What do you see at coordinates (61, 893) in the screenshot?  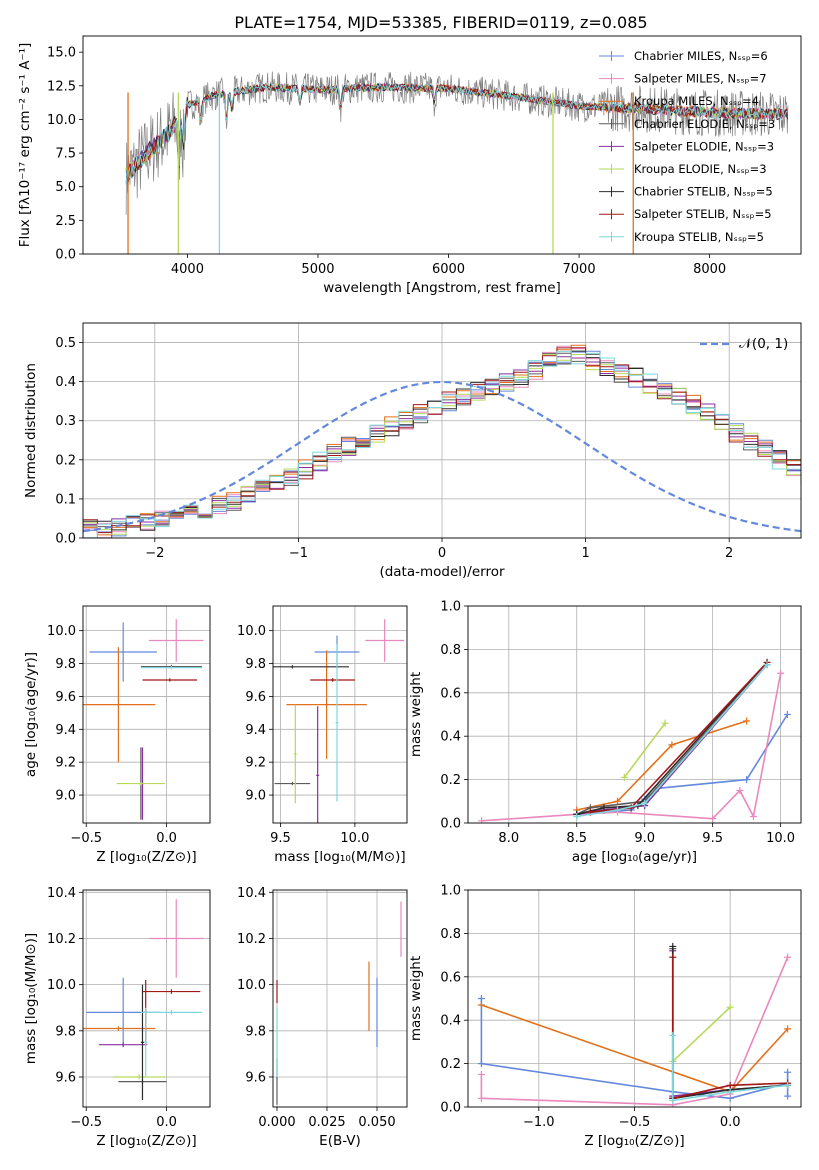 I see `y-tick-label: 10.4` at bounding box center [61, 893].